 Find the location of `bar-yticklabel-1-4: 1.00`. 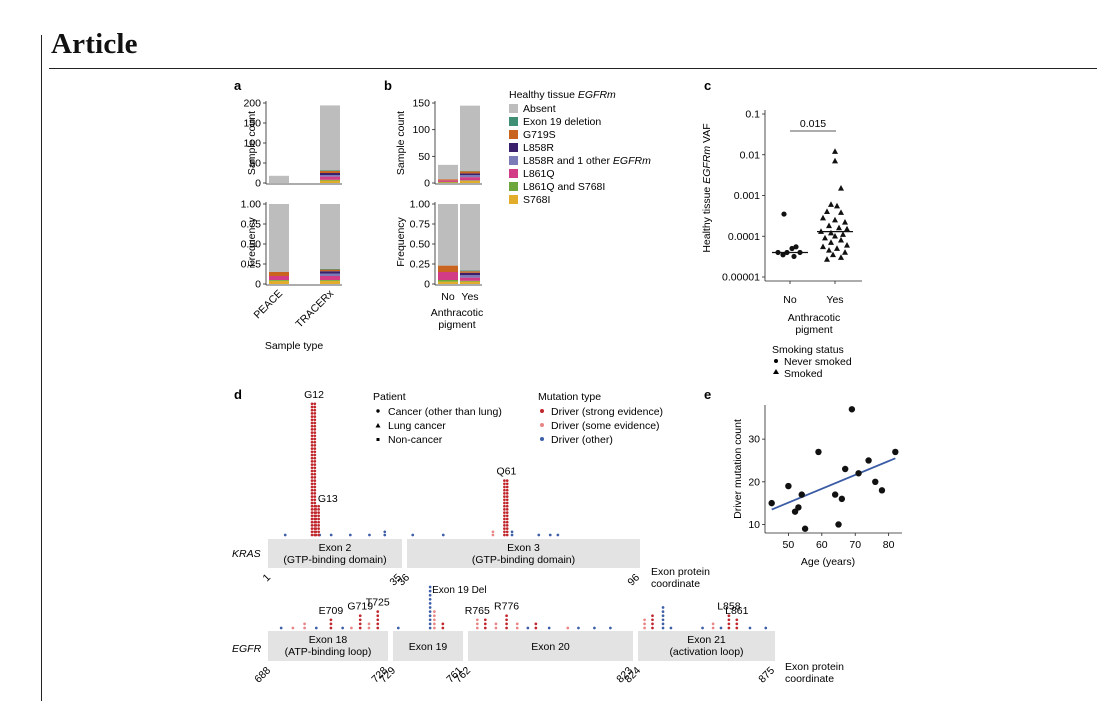

bar-yticklabel-1-4: 1.00 is located at coordinates (251, 205).